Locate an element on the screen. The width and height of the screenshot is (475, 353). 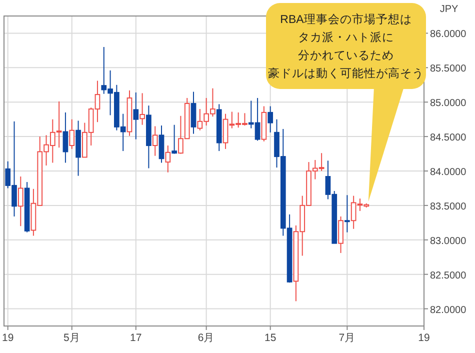
y-tick-label: 86.0000 is located at coordinates (448, 34).